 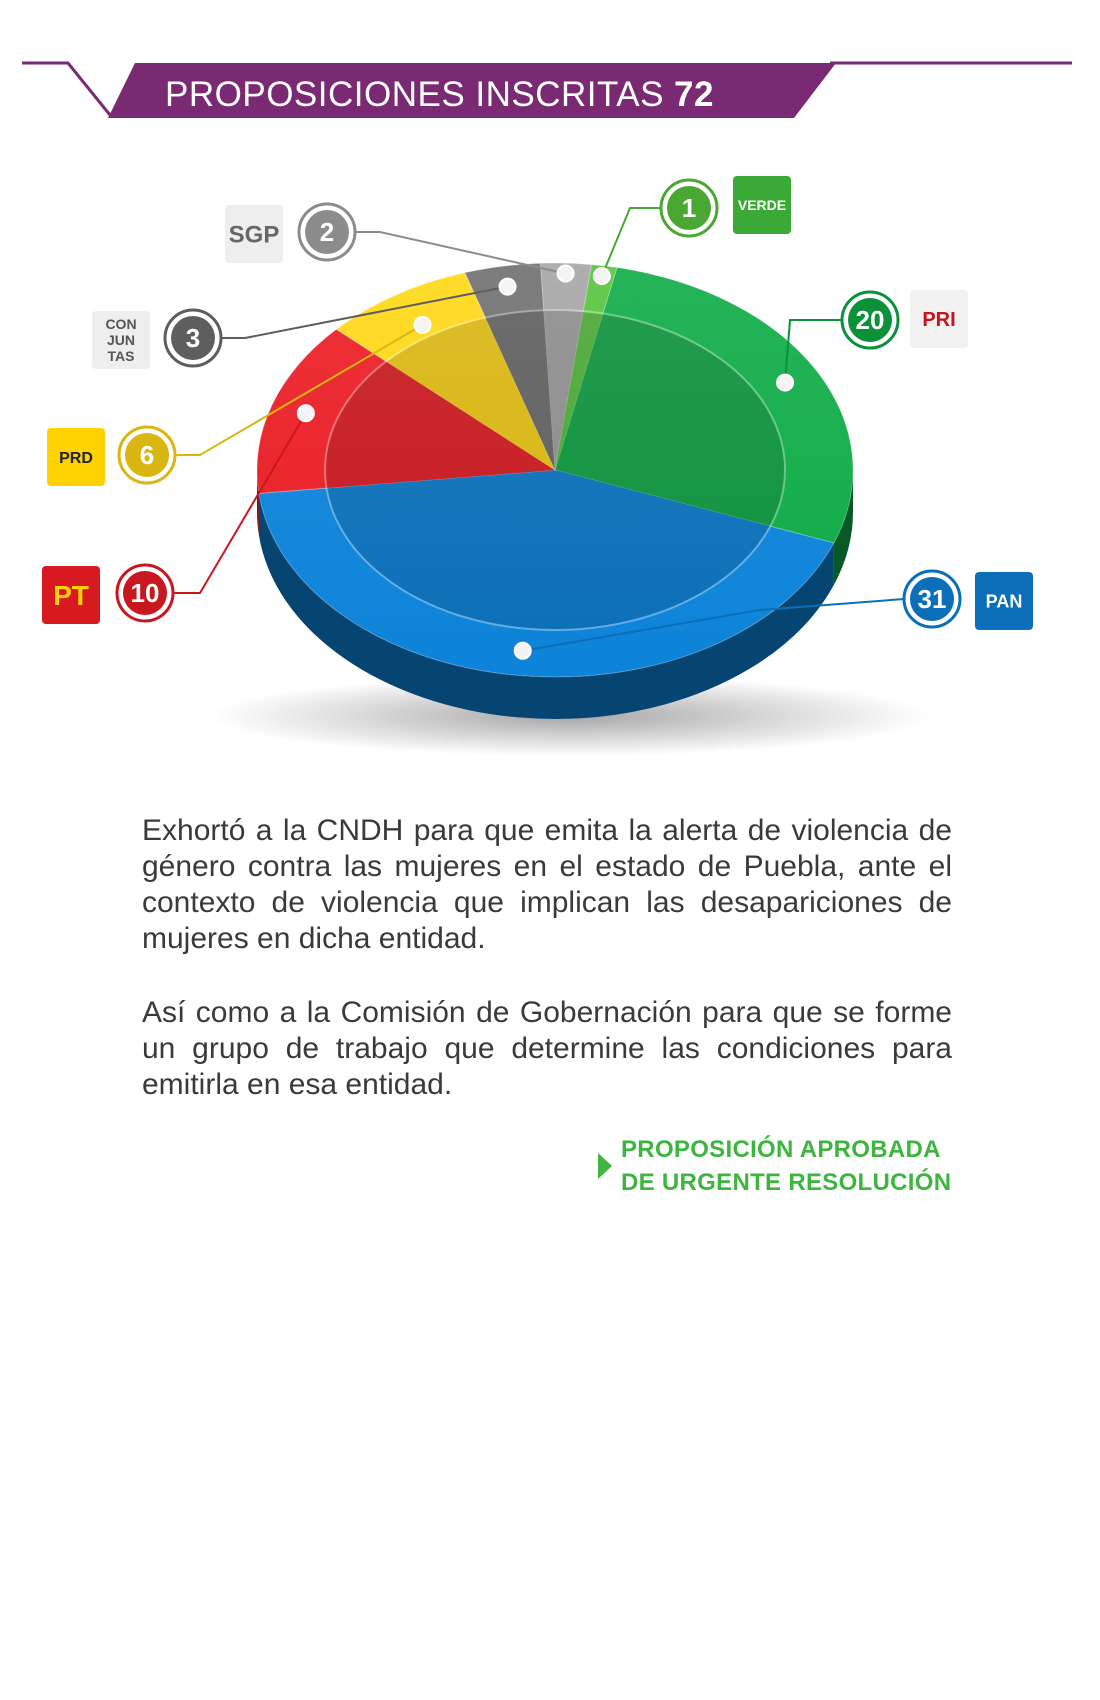 I want to click on party-logo-prd: PRD, so click(x=76, y=457).